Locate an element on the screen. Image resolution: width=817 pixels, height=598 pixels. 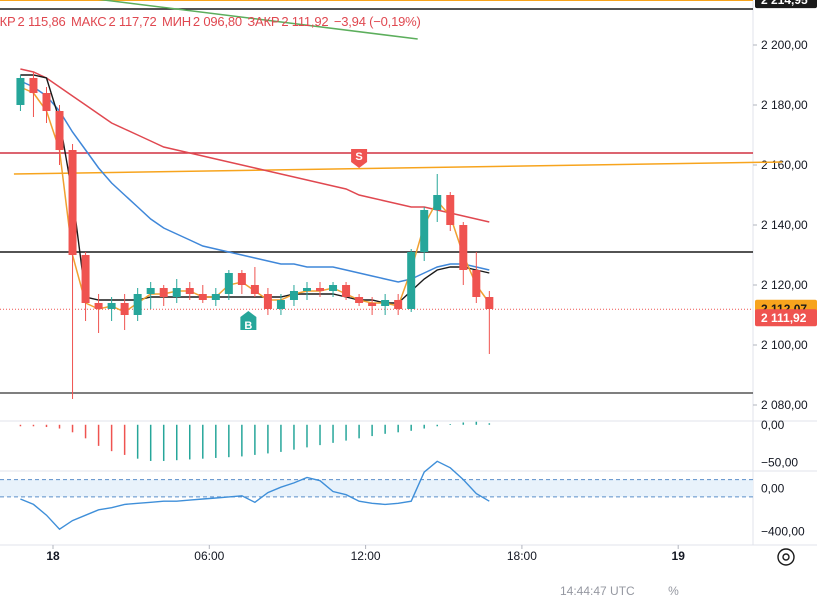
price-label-text: 2 214,95 is located at coordinates (784, 3).